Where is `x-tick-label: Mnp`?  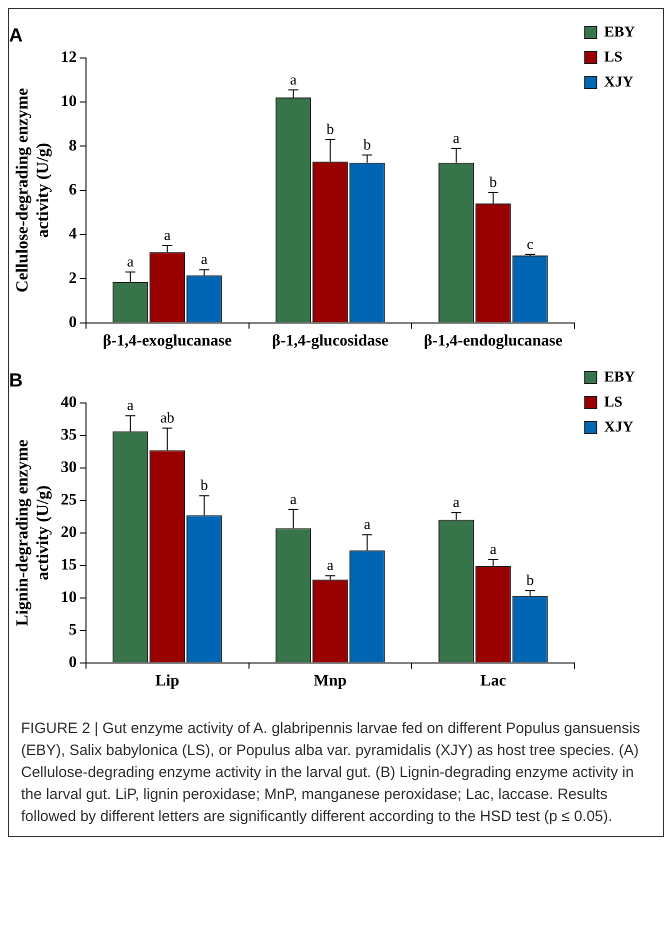 x-tick-label: Mnp is located at coordinates (330, 681).